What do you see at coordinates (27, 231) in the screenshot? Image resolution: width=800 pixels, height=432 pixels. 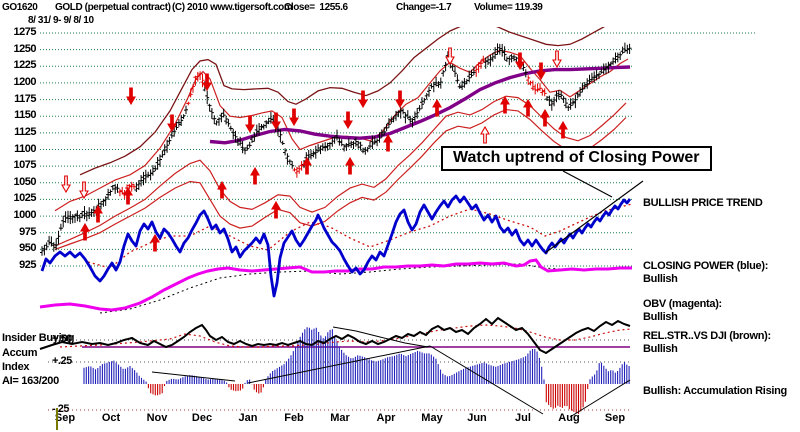 I see `price-tick-975: 975` at bounding box center [27, 231].